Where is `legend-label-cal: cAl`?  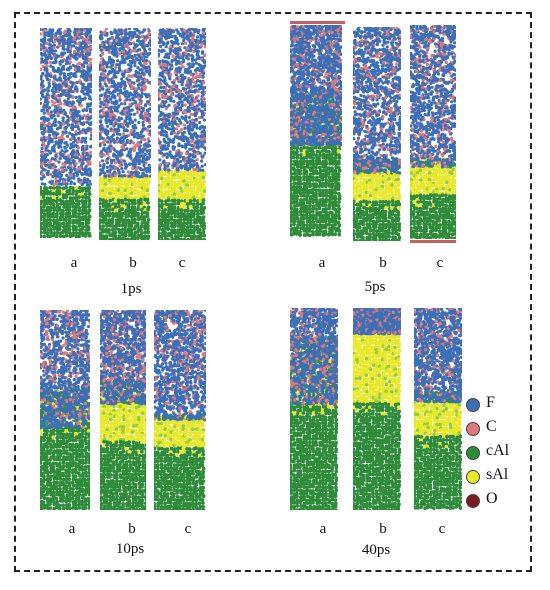 legend-label-cal: cAl is located at coordinates (497, 451).